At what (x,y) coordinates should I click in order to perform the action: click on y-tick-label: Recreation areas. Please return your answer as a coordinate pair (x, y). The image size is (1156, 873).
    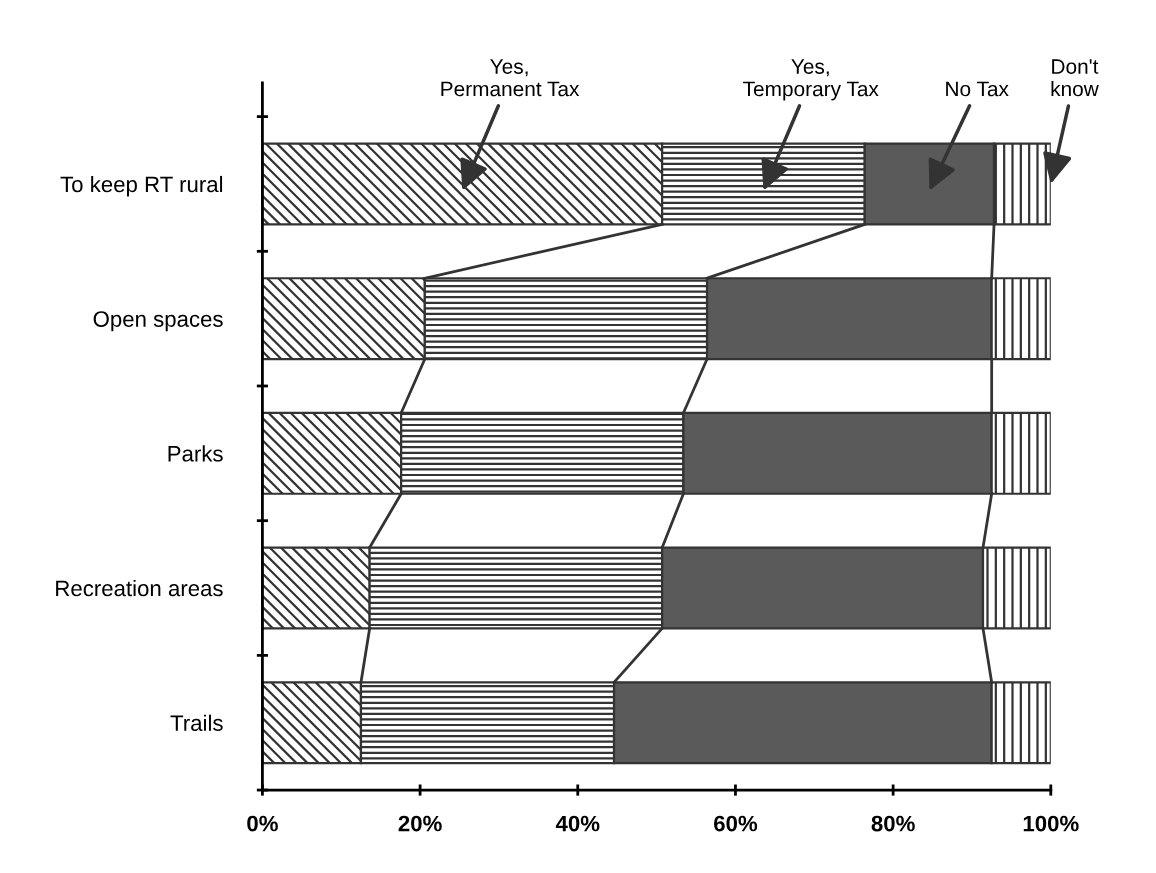
    Looking at the image, I should click on (139, 588).